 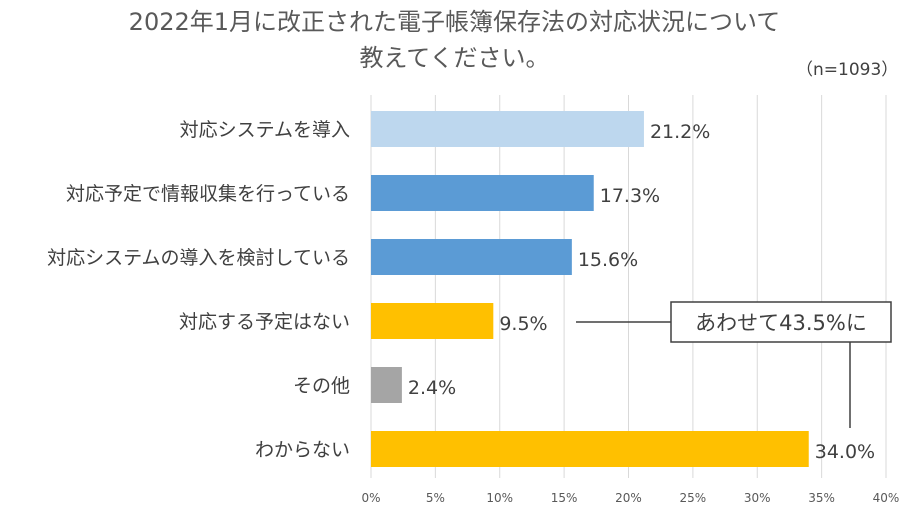 What do you see at coordinates (432, 388) in the screenshot?
I see `value-label: 2.4%` at bounding box center [432, 388].